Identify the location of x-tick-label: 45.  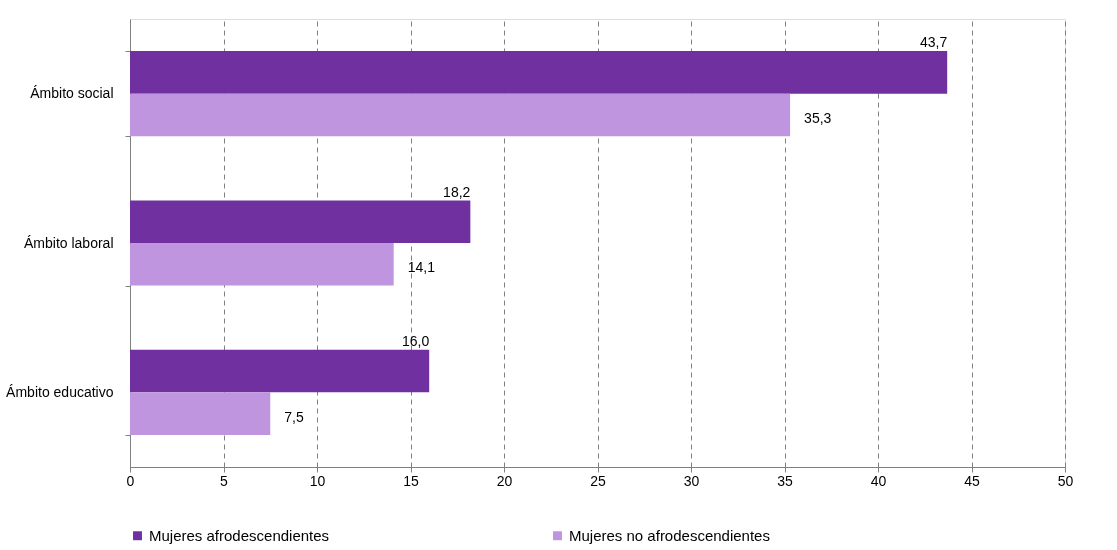
(972, 480).